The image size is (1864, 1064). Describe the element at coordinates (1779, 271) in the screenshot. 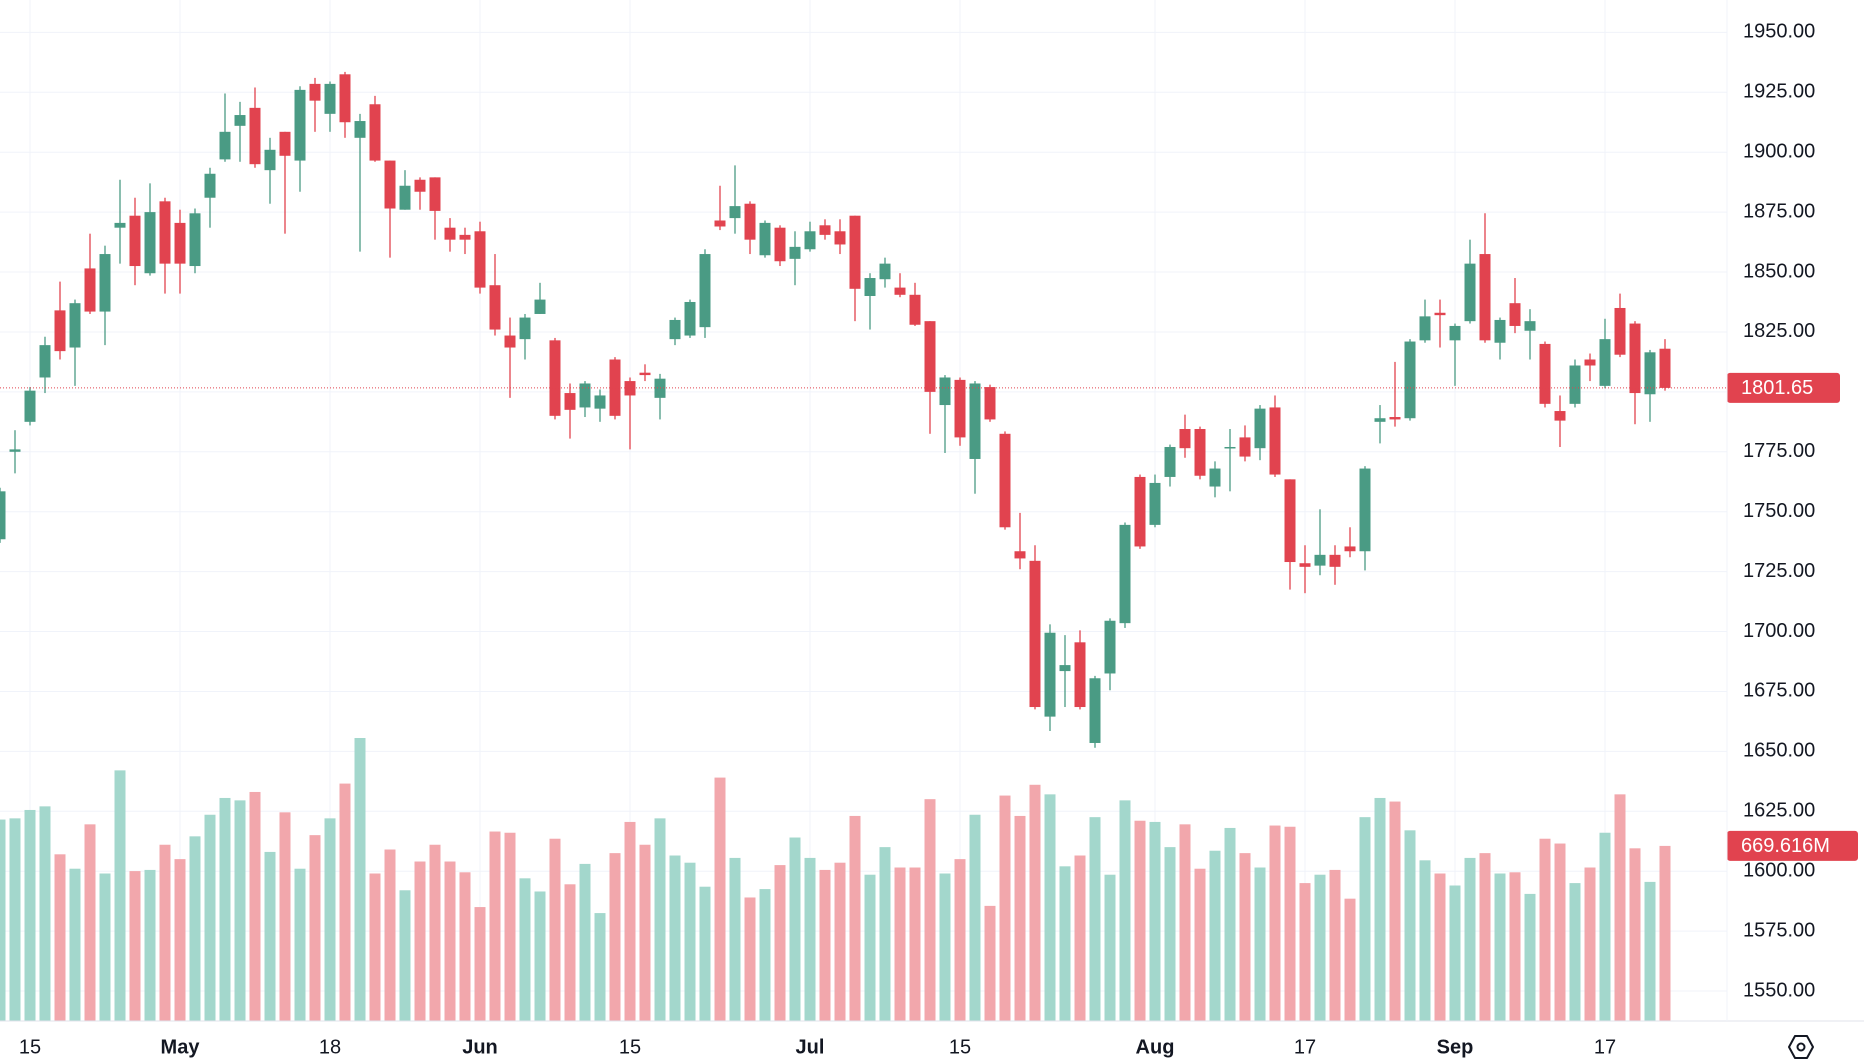

I see `y-tick-label: 1850.00` at that location.